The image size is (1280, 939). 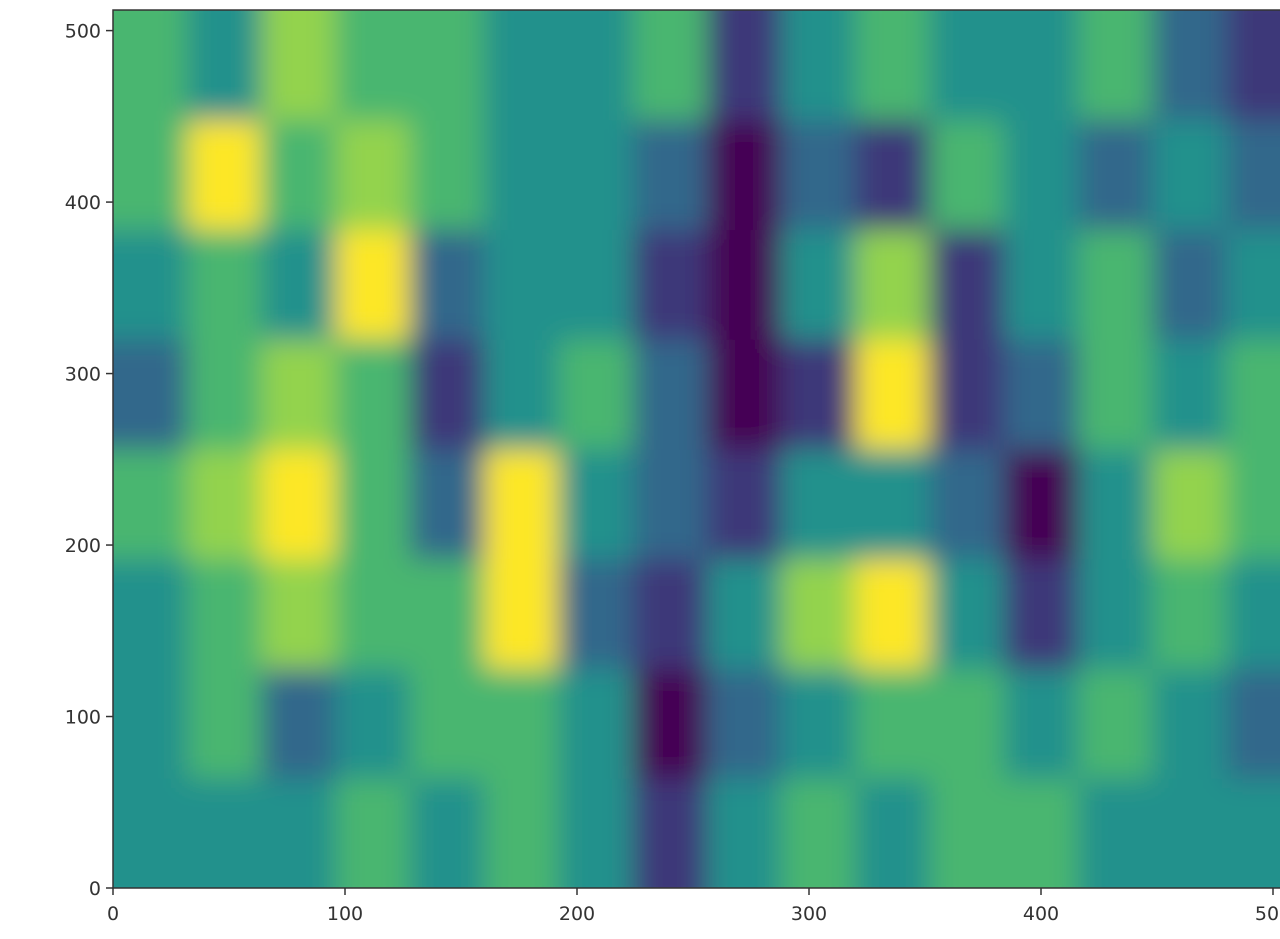 What do you see at coordinates (83, 203) in the screenshot?
I see `y-tick-label: 400` at bounding box center [83, 203].